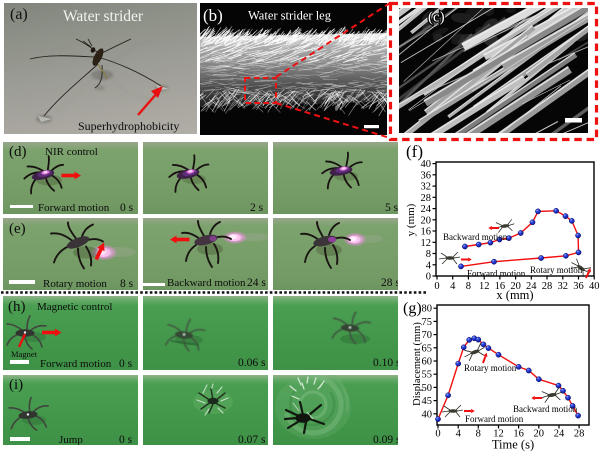  What do you see at coordinates (427, 375) in the screenshot?
I see `svg-text: 55` at bounding box center [427, 375].